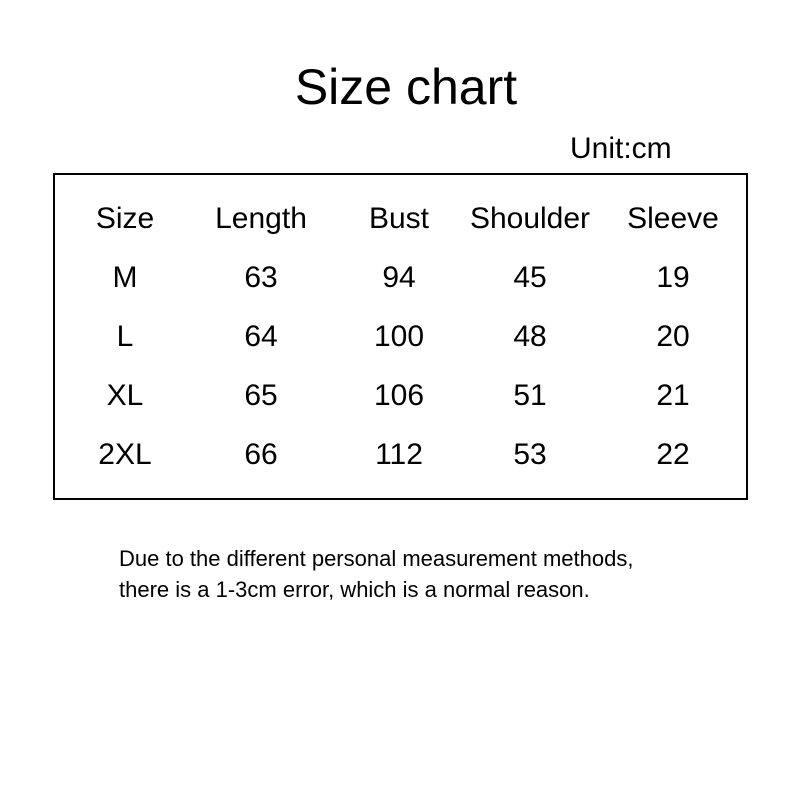 The height and width of the screenshot is (800, 800). Describe the element at coordinates (125, 336) in the screenshot. I see `table-cell: L` at that location.